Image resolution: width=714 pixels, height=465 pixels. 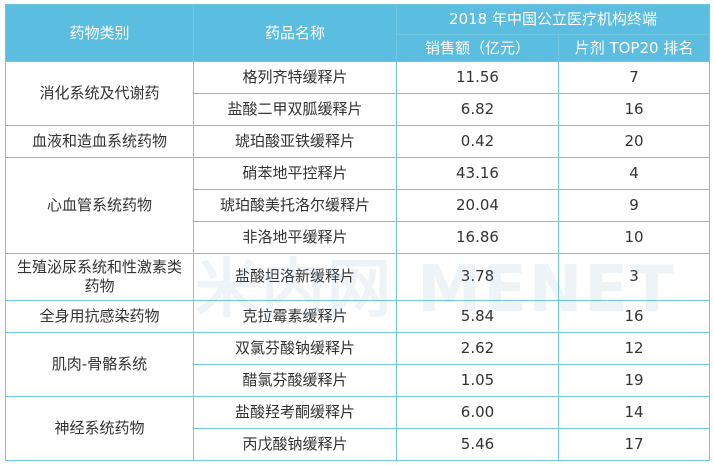 I want to click on sales-cell: 2.62, so click(x=477, y=348).